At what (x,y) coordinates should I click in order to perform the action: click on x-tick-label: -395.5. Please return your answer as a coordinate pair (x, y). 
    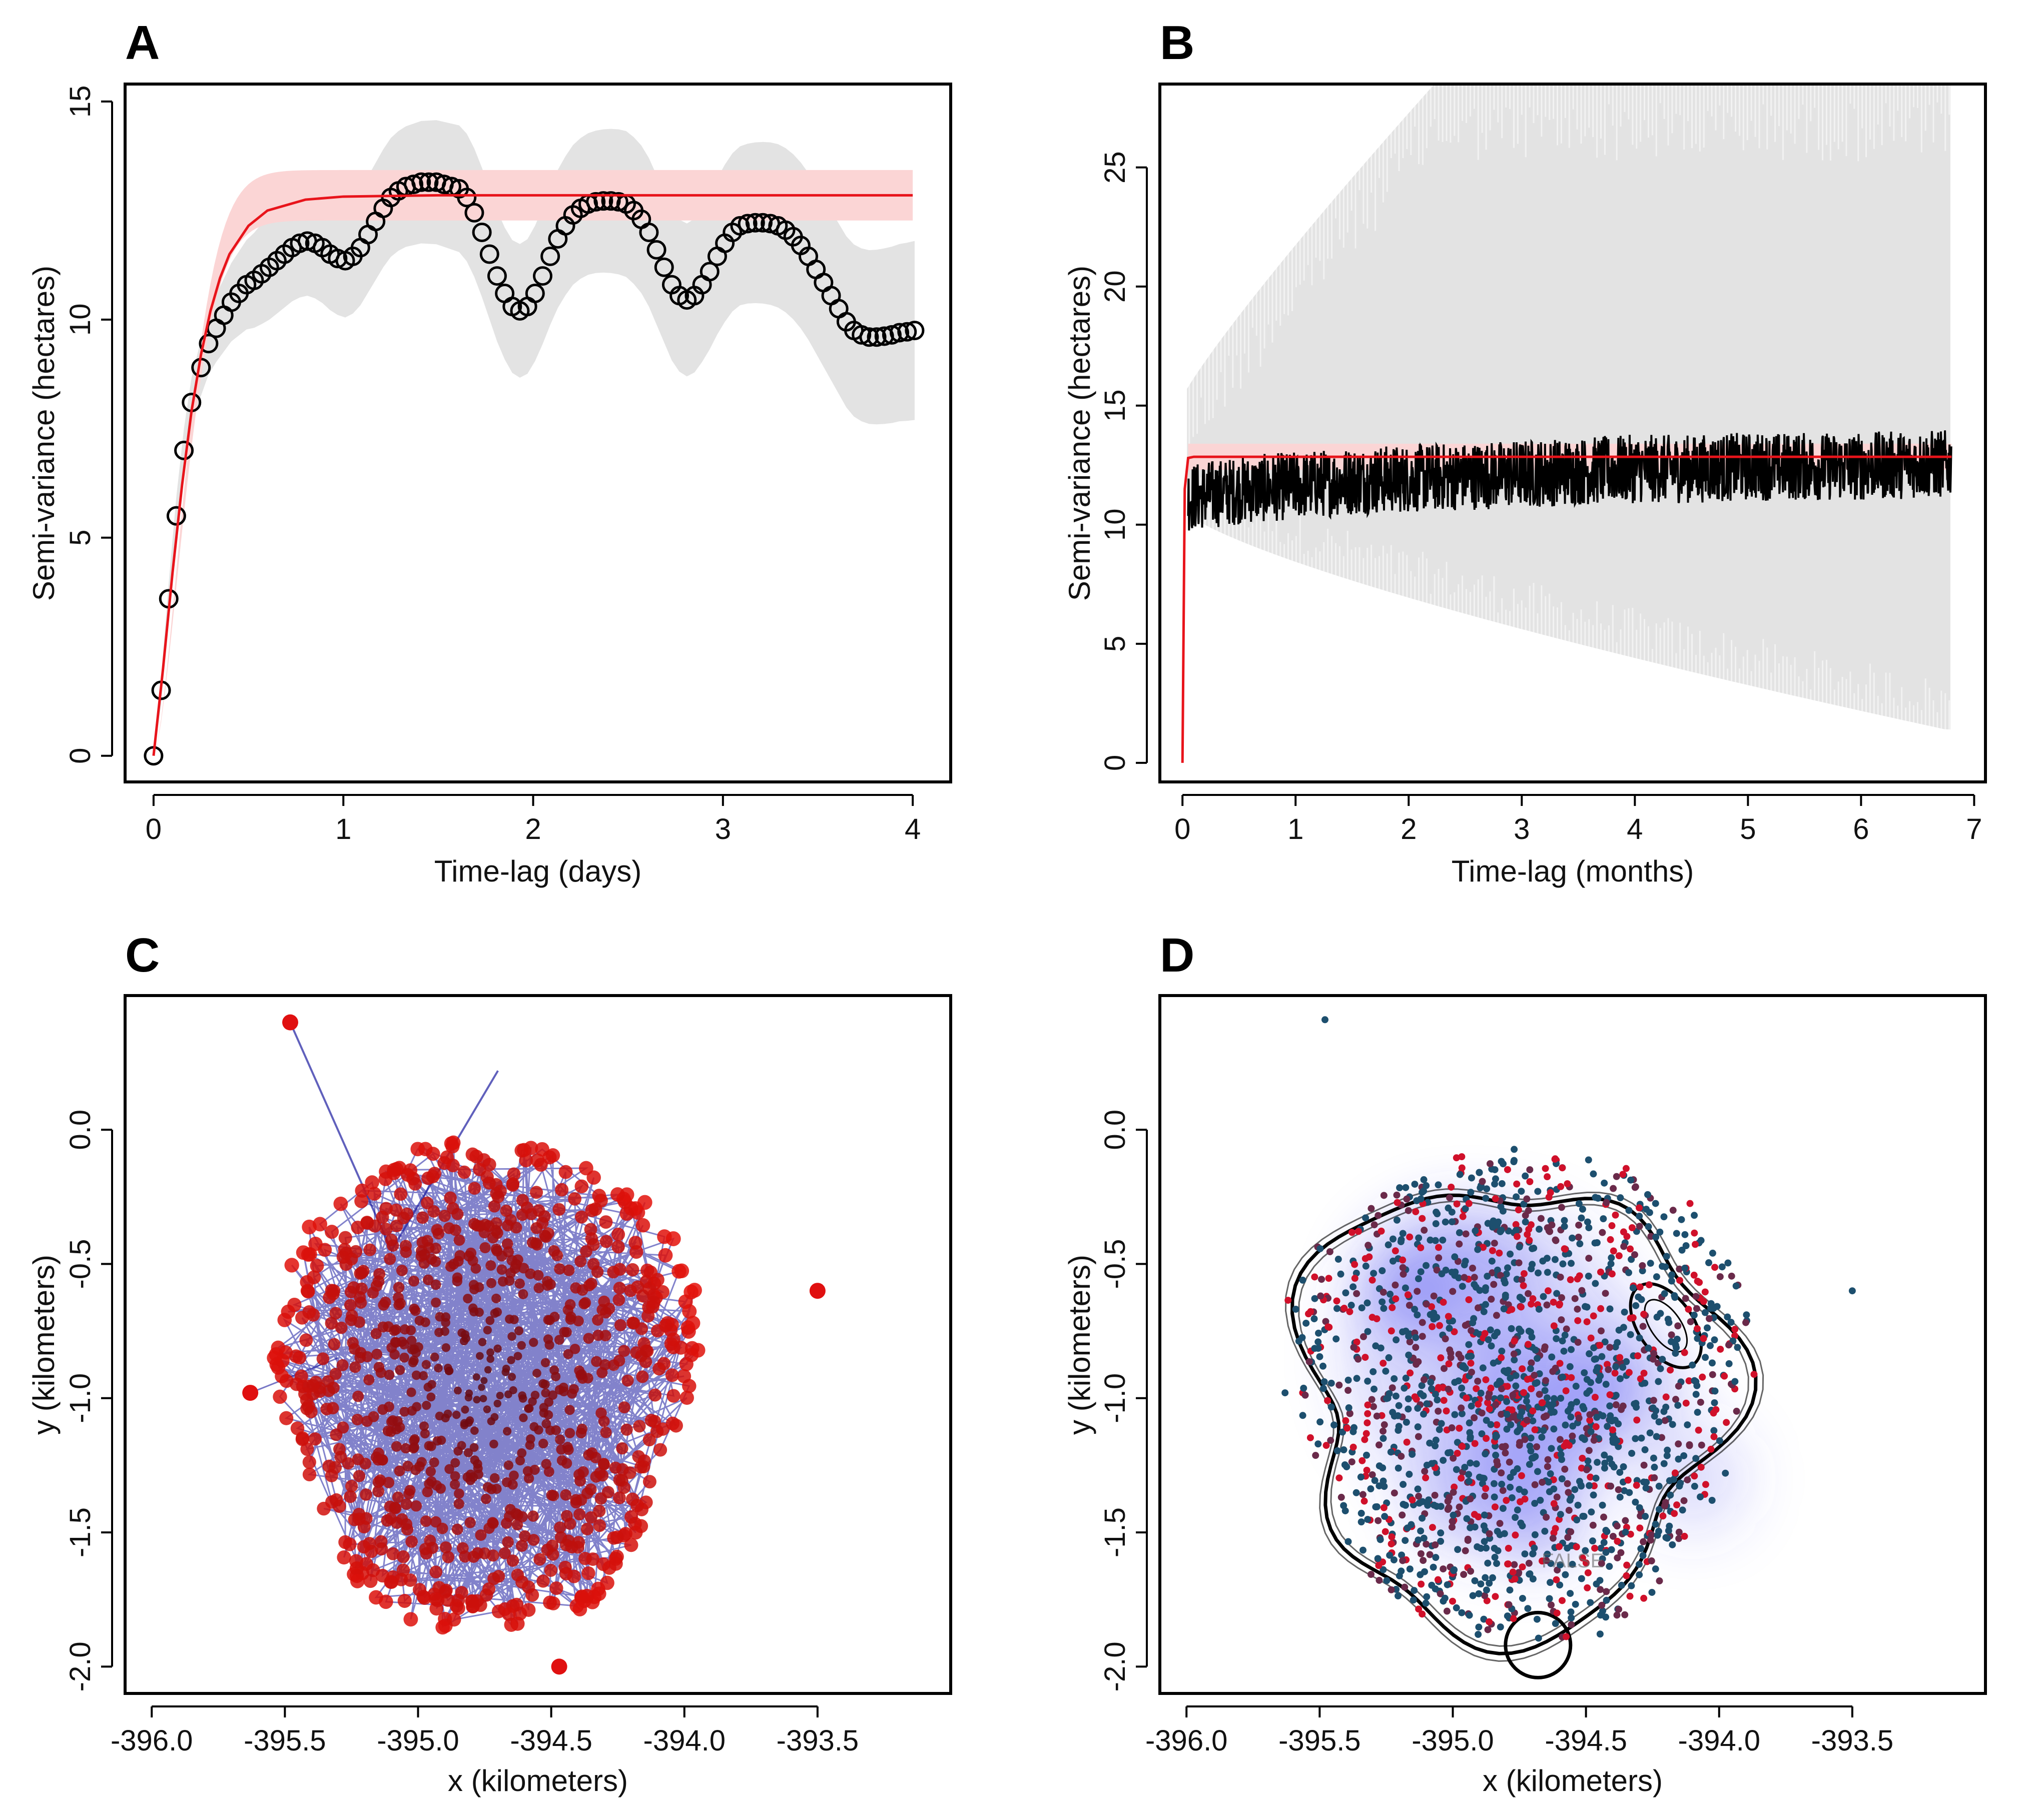
    Looking at the image, I should click on (285, 1741).